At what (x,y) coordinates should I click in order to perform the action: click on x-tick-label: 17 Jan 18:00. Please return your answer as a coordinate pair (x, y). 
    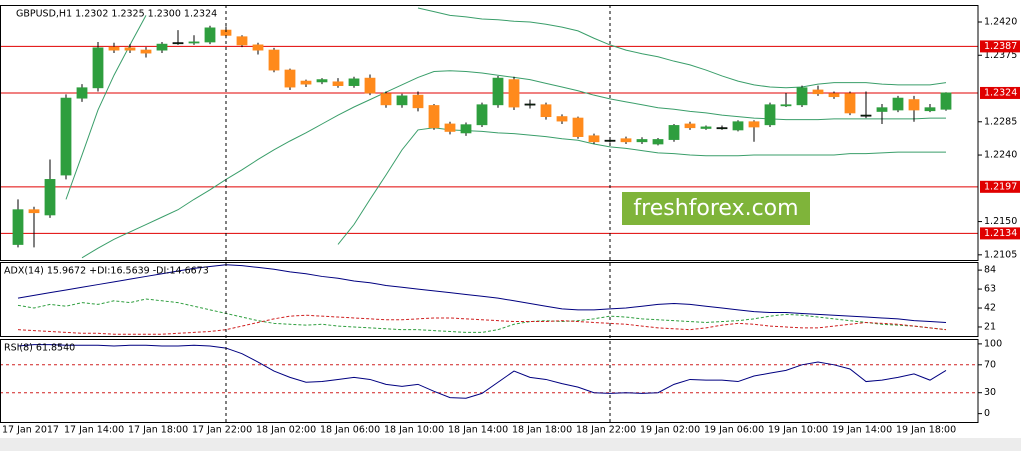
    Looking at the image, I should click on (158, 430).